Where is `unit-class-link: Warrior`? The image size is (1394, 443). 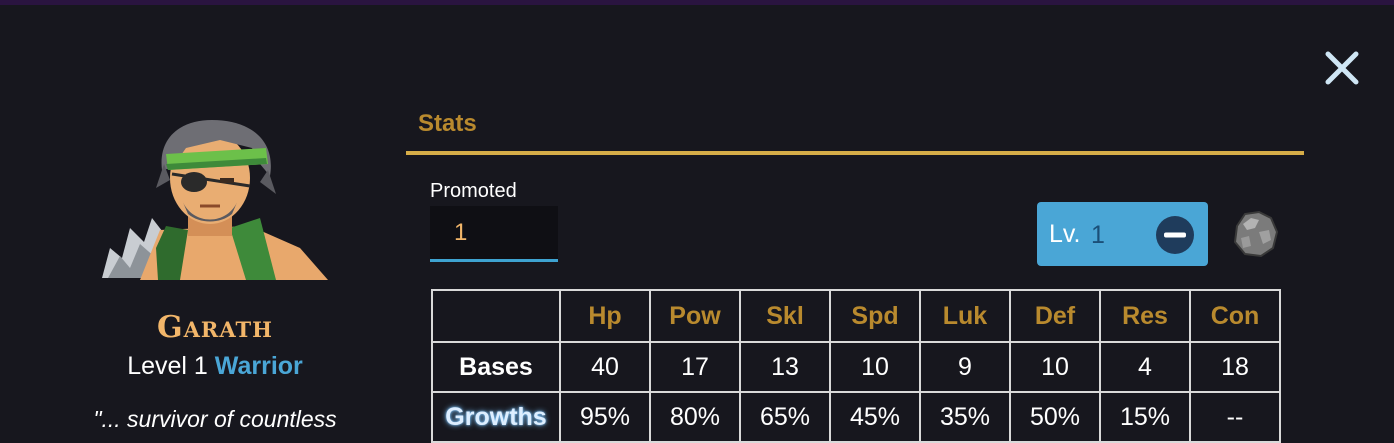 unit-class-link: Warrior is located at coordinates (258, 366).